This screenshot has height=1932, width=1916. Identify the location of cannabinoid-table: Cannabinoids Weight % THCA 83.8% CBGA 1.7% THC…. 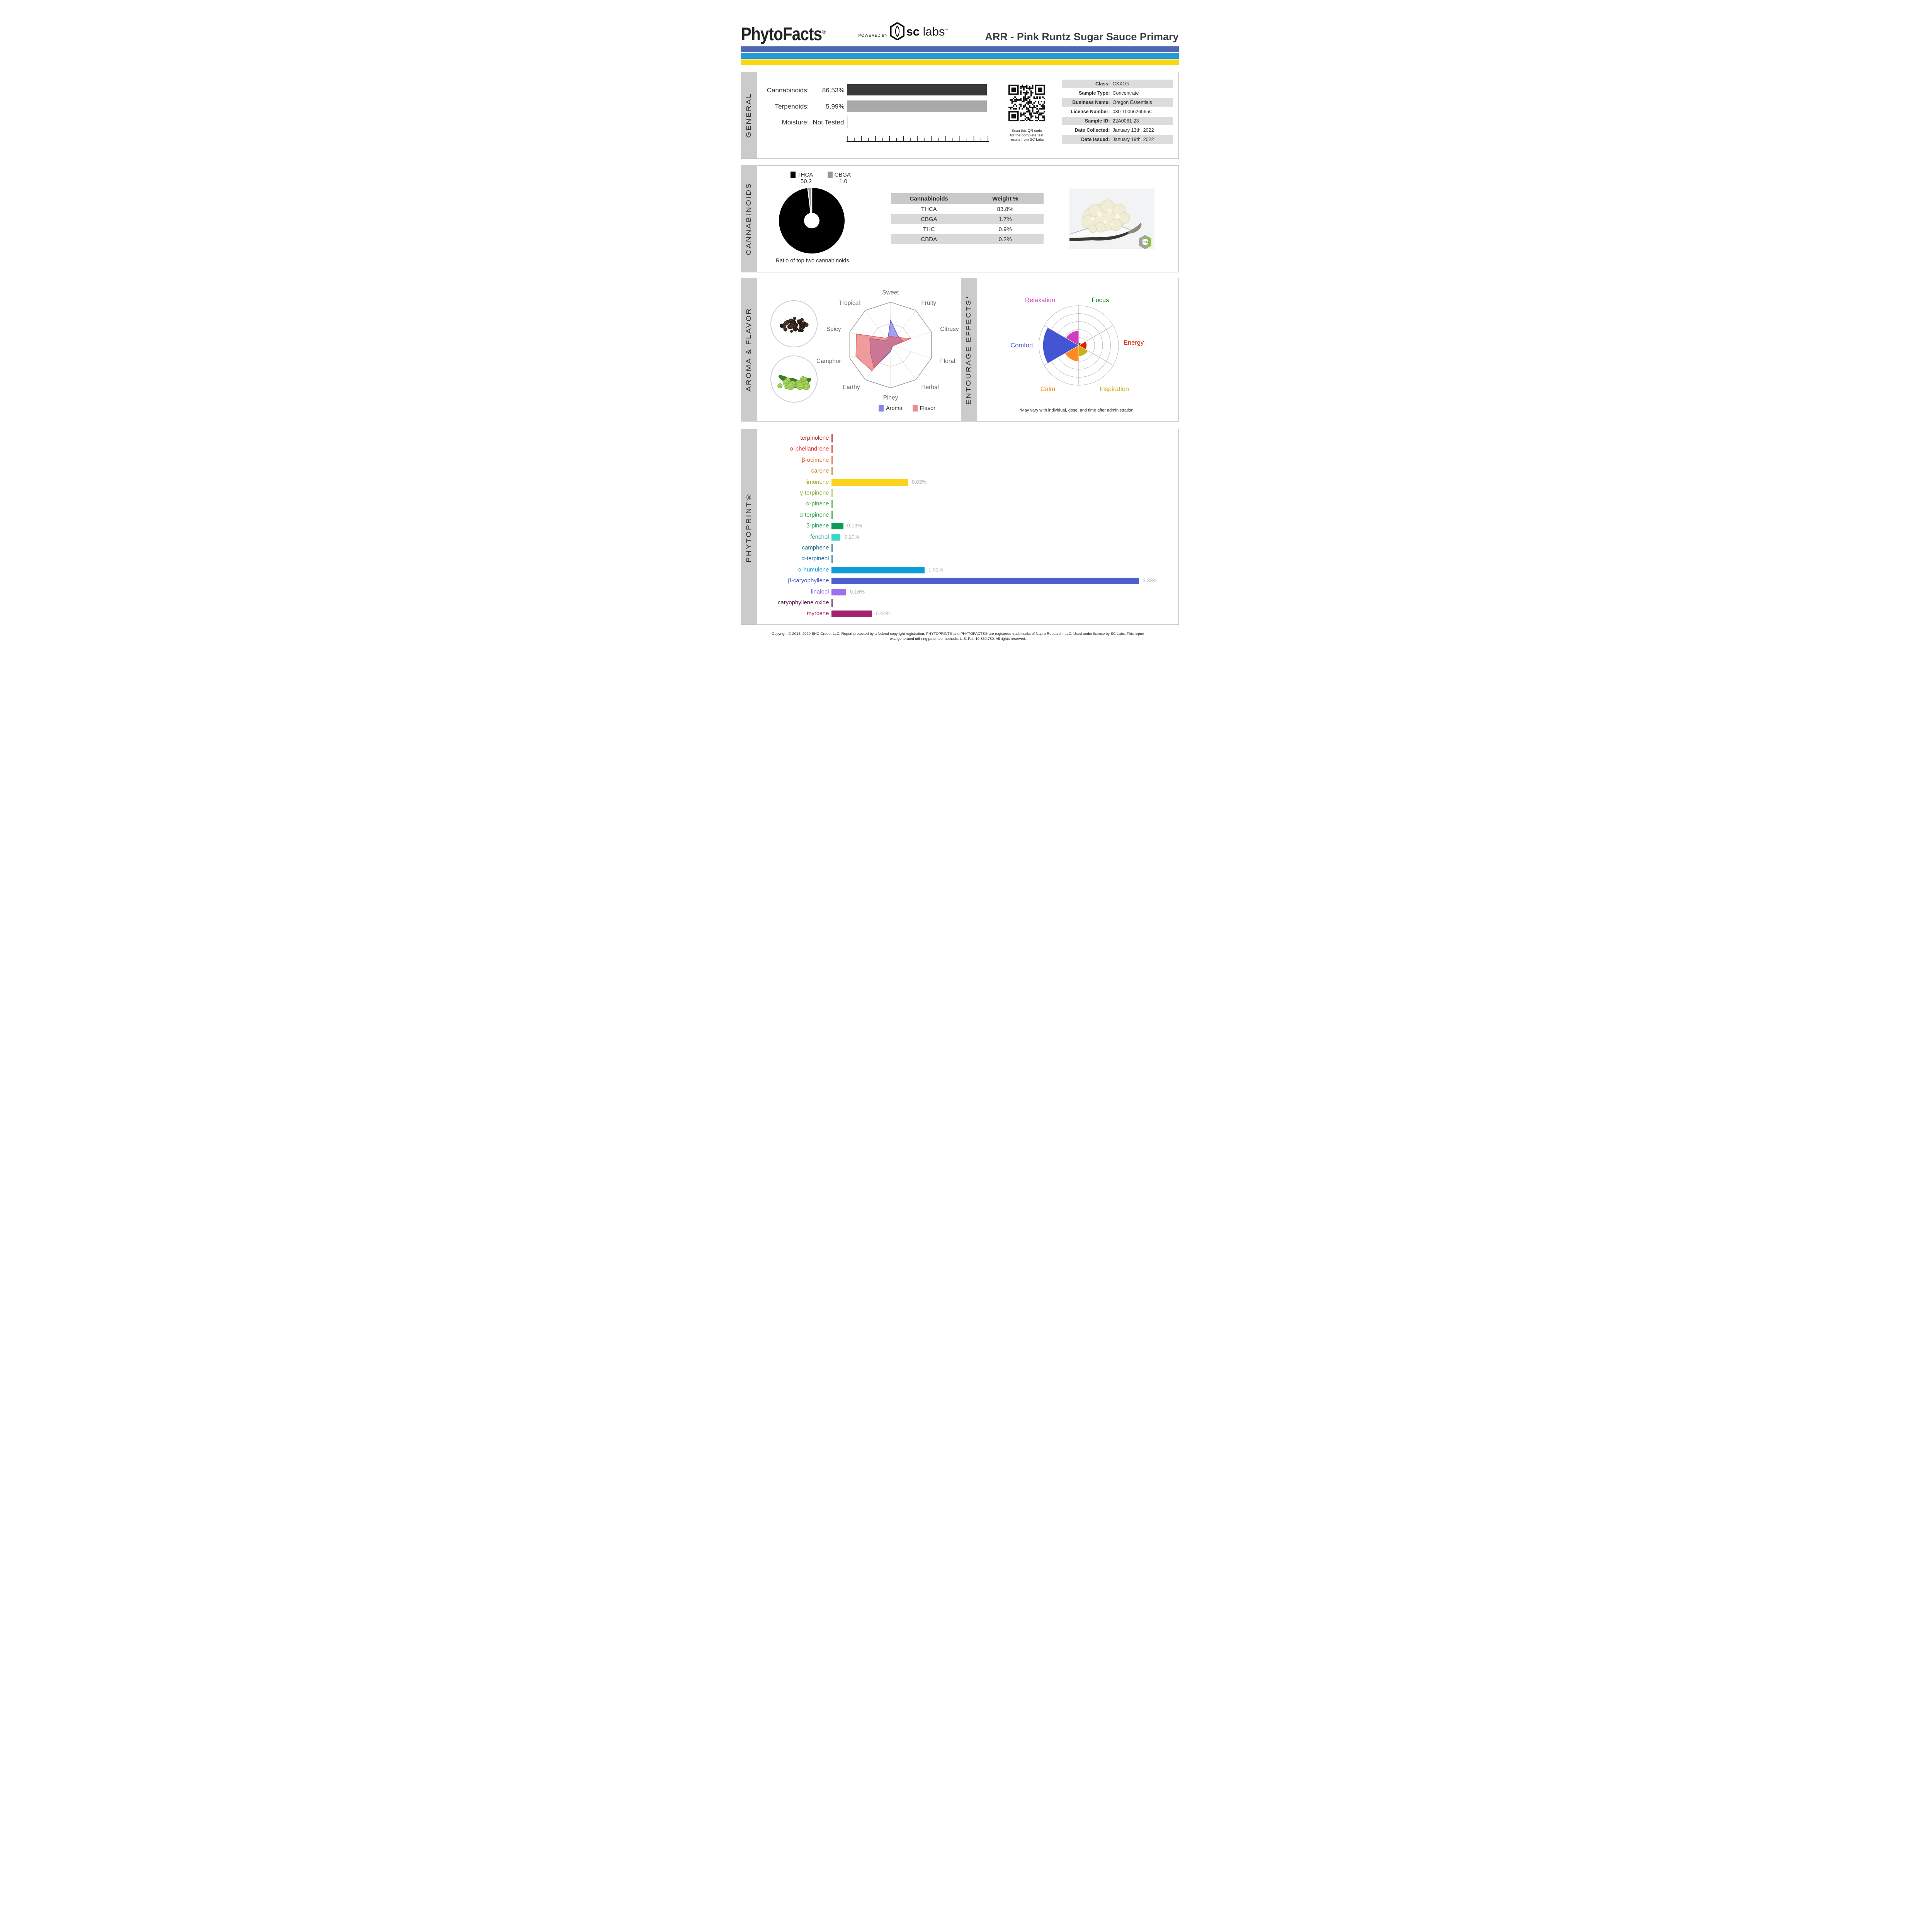
(967, 218).